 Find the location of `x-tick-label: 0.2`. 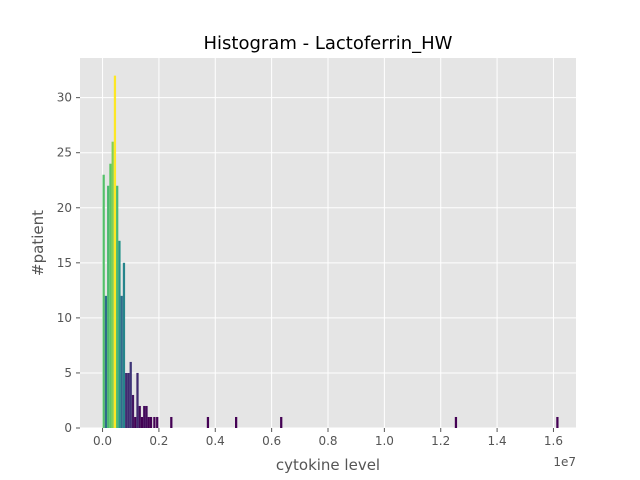

x-tick-label: 0.2 is located at coordinates (158, 441).